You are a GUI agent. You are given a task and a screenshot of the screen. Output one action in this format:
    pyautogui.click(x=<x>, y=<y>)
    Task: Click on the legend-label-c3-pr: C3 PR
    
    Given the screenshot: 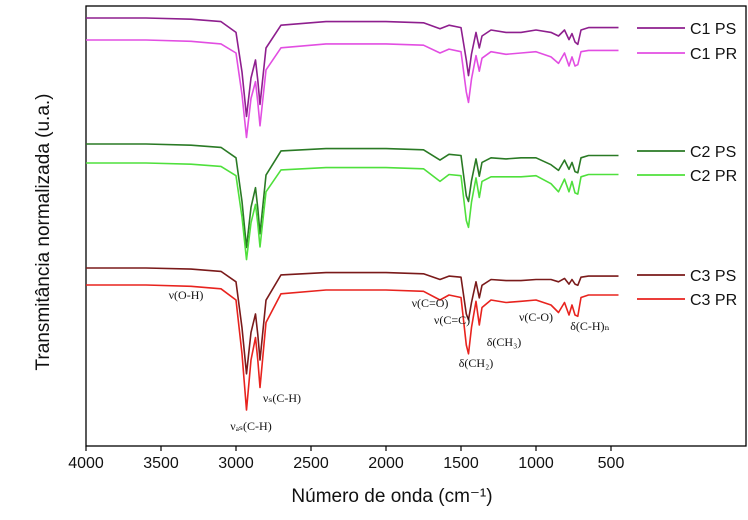 What is the action you would take?
    pyautogui.click(x=713, y=300)
    